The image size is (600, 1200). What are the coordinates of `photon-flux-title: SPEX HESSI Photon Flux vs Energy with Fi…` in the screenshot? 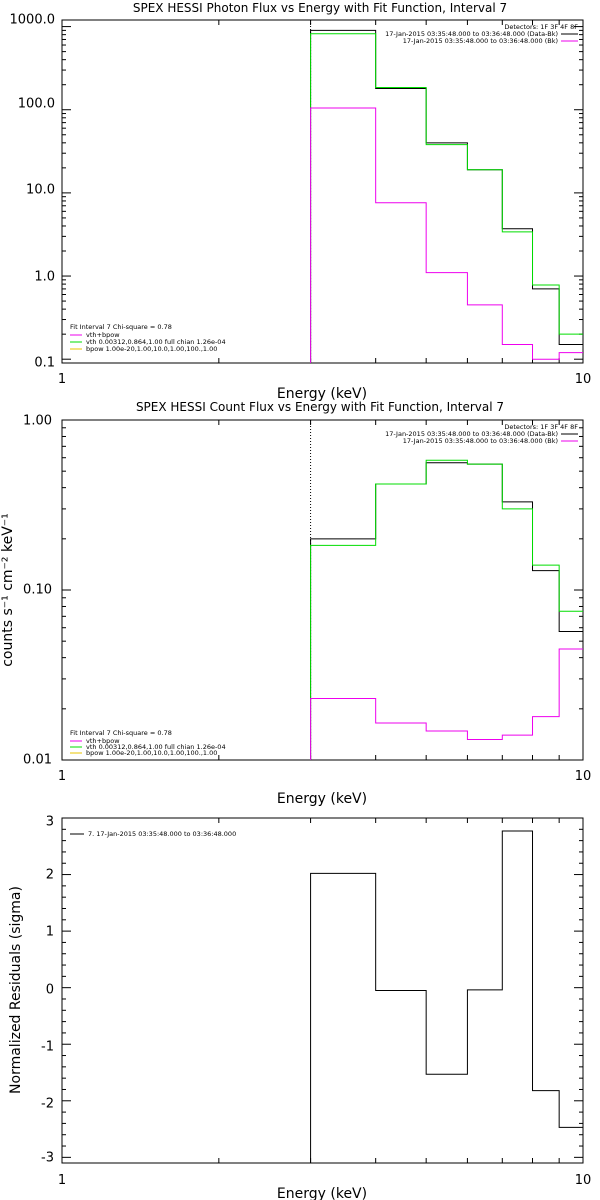 It's located at (320, 8).